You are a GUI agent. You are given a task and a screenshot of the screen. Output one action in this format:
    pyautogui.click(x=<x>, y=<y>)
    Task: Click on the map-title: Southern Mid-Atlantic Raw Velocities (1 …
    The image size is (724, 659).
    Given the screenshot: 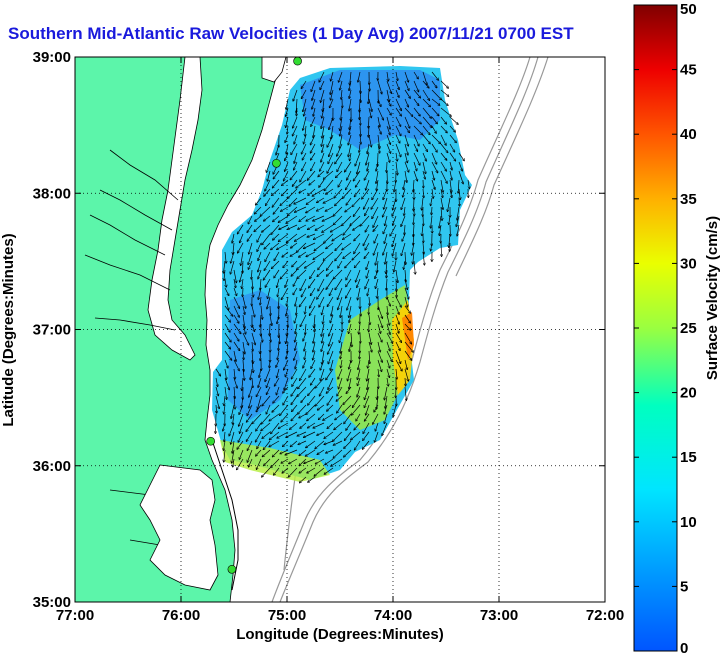 What is the action you would take?
    pyautogui.click(x=291, y=33)
    